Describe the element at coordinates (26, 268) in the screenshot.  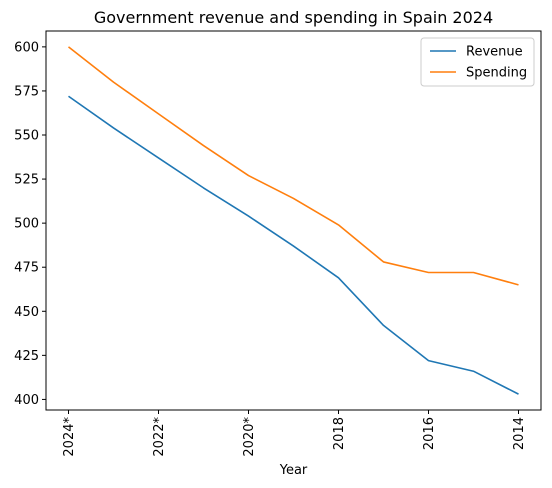
I see `y-tick-label: 475` at that location.